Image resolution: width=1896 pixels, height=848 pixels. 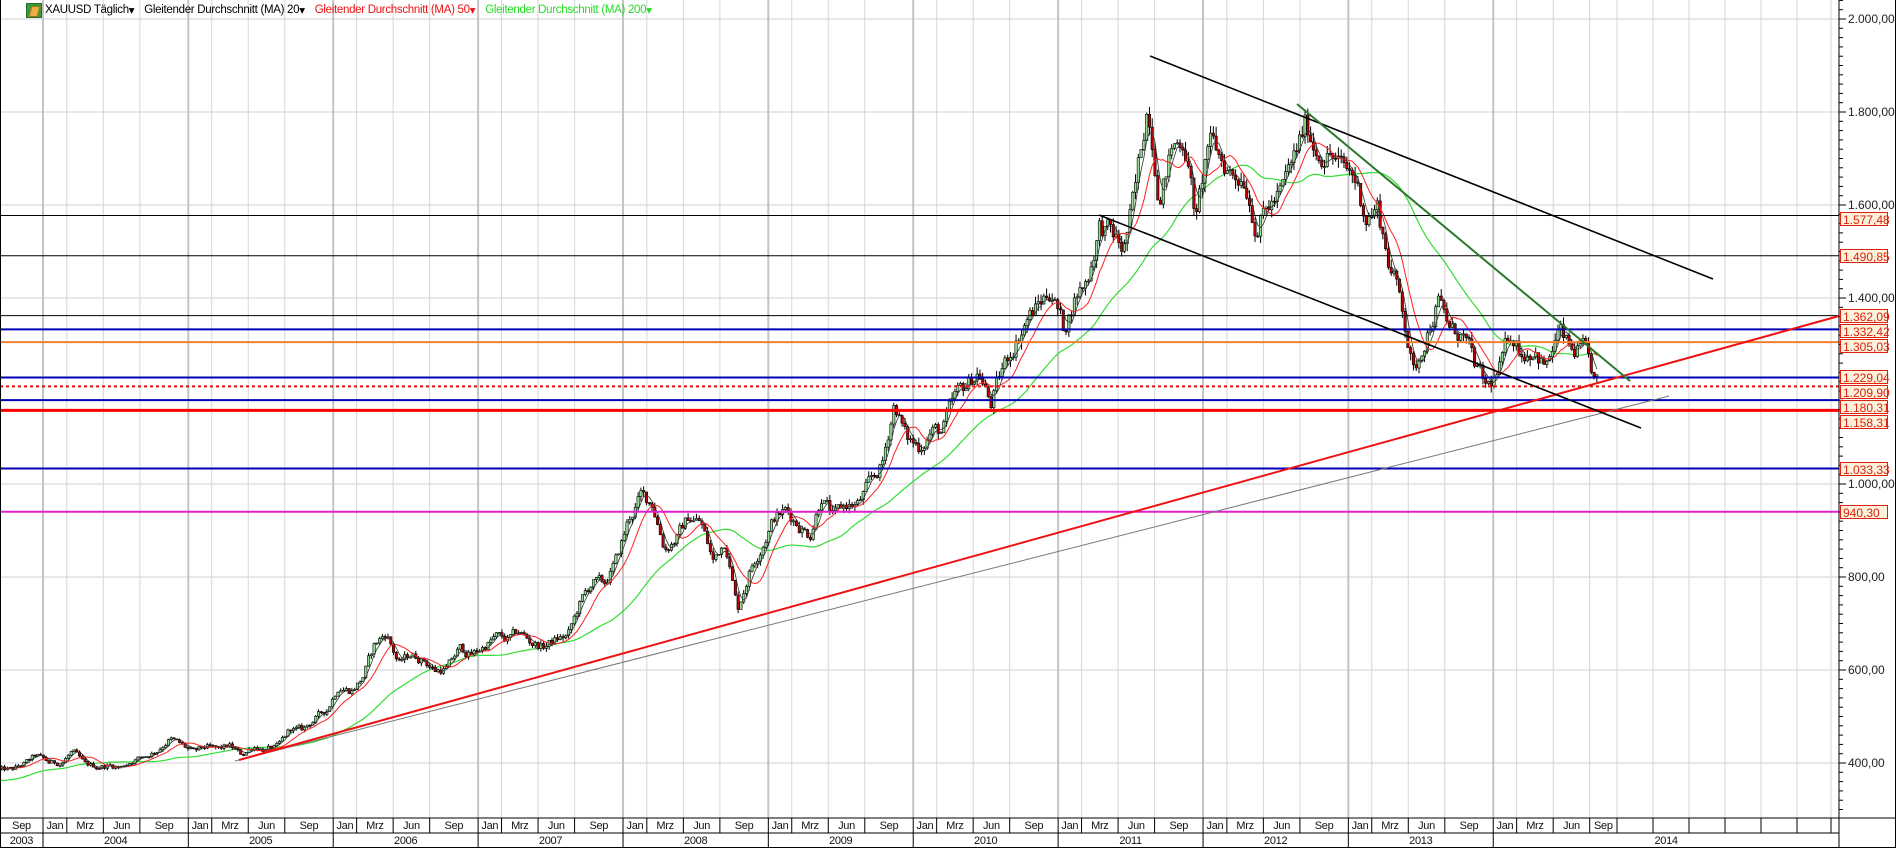 I want to click on lower-channel-trendline, so click(x=1370, y=321).